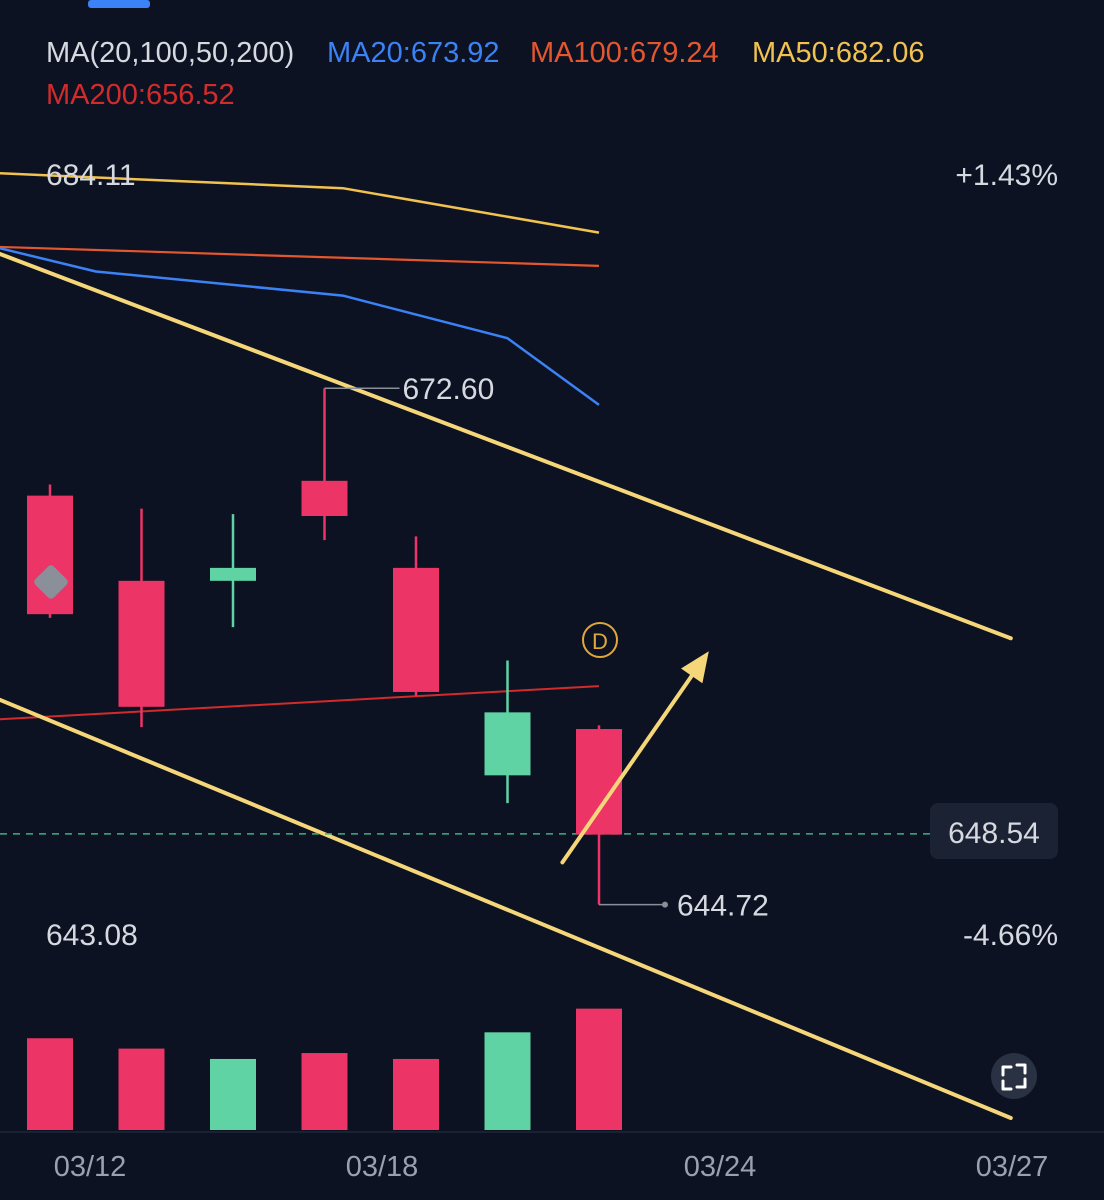 The width and height of the screenshot is (1104, 1200). What do you see at coordinates (994, 833) in the screenshot?
I see `current-price-label: 648.54` at bounding box center [994, 833].